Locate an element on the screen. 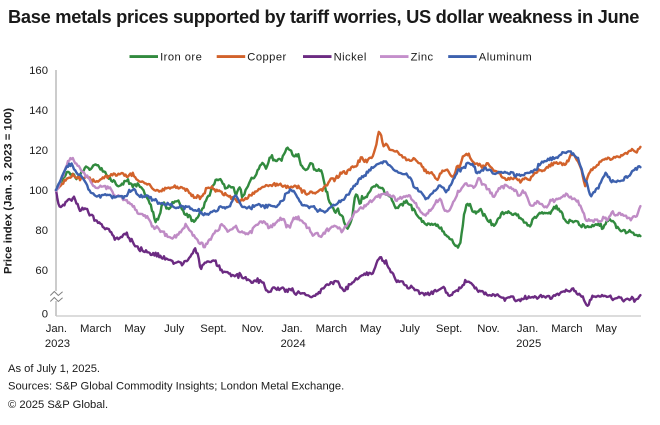 Image resolution: width=660 pixels, height=425 pixels. svg-text: 2025 is located at coordinates (528, 344).